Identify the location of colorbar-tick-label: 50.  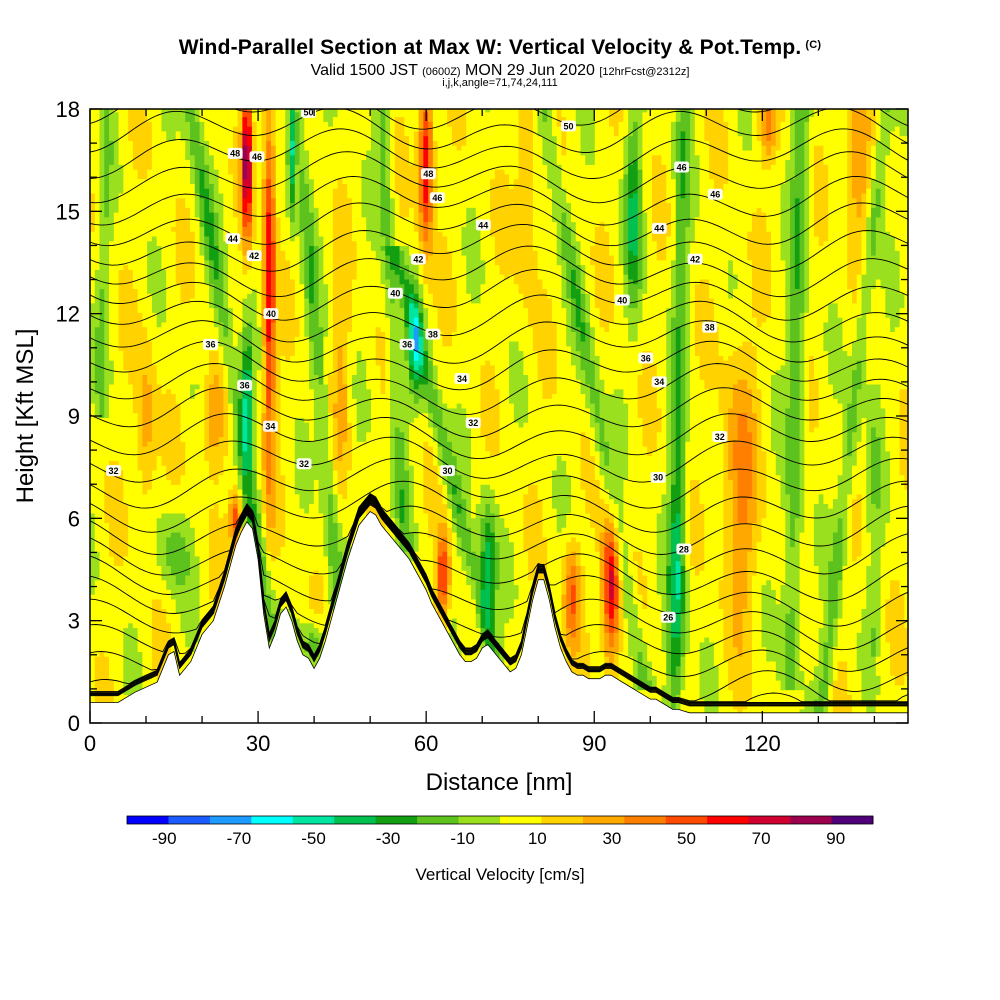
(686, 838).